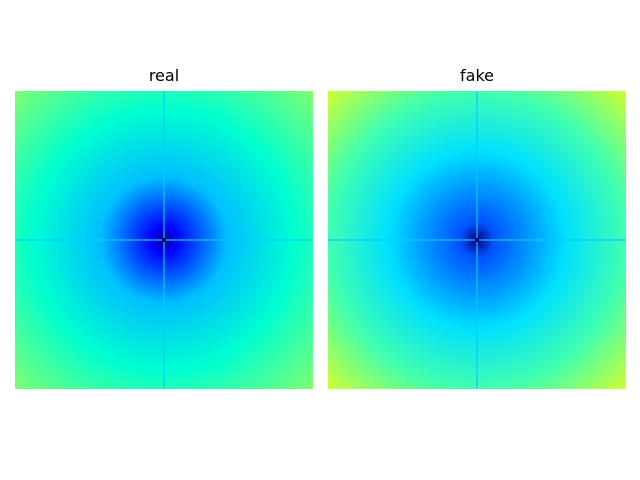  I want to click on center-dot-fake, so click(477, 240).